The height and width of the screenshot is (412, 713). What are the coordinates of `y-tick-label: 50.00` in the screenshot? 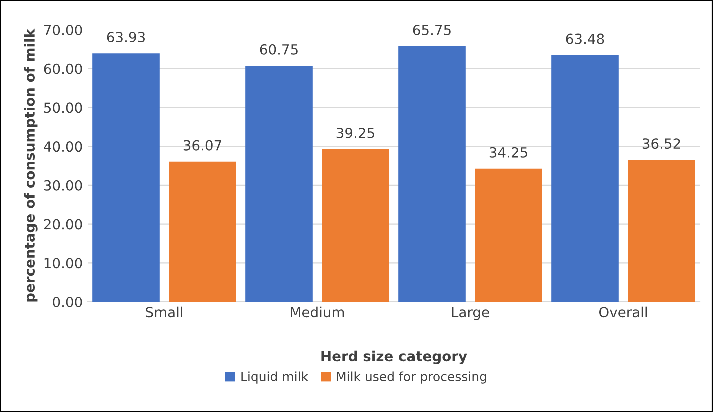 It's located at (63, 108).